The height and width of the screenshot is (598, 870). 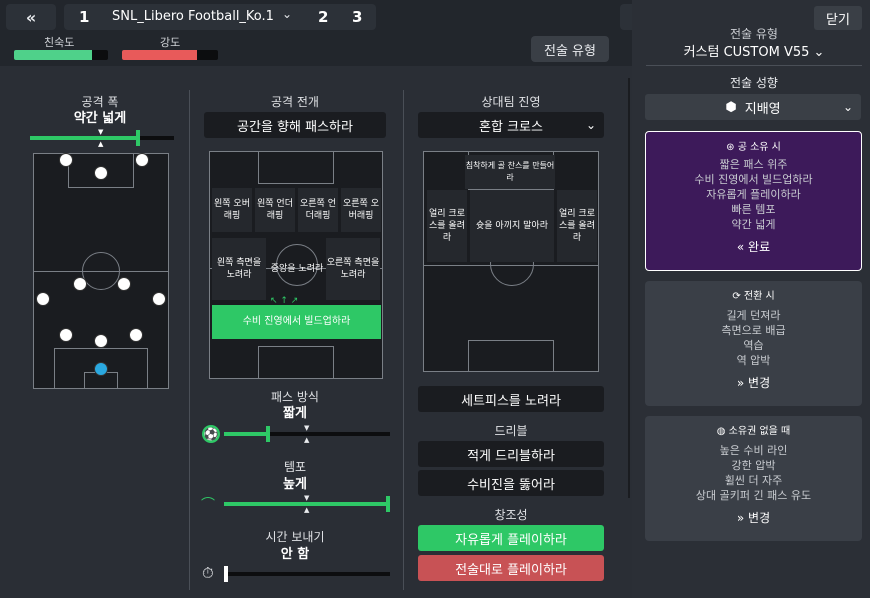 I want to click on zone-early-cross-right: 얼리 크로스를 올려라, so click(x=577, y=226).